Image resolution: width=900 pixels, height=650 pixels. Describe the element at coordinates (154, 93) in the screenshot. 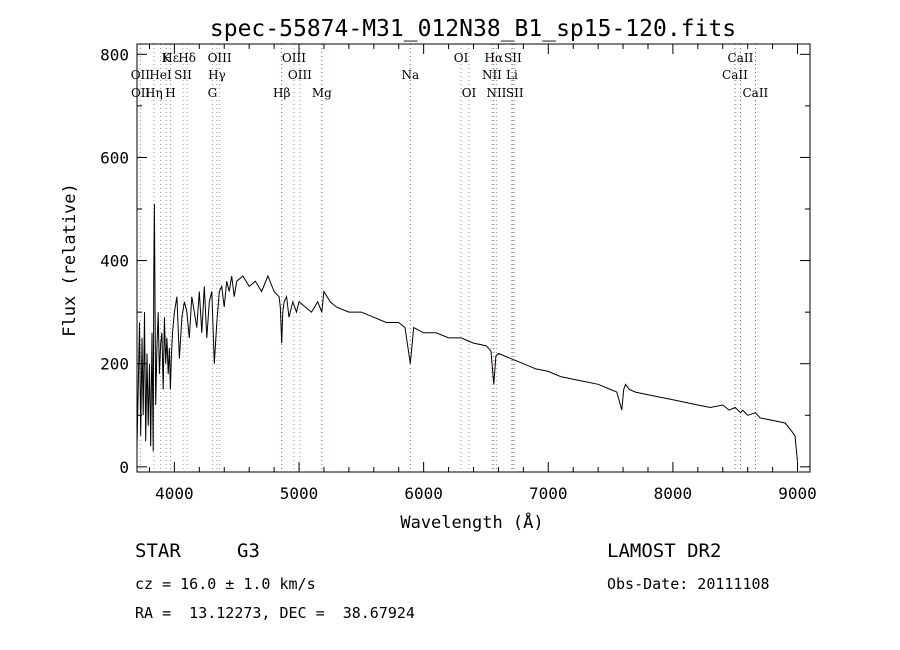

I see `line-label: Hη` at that location.